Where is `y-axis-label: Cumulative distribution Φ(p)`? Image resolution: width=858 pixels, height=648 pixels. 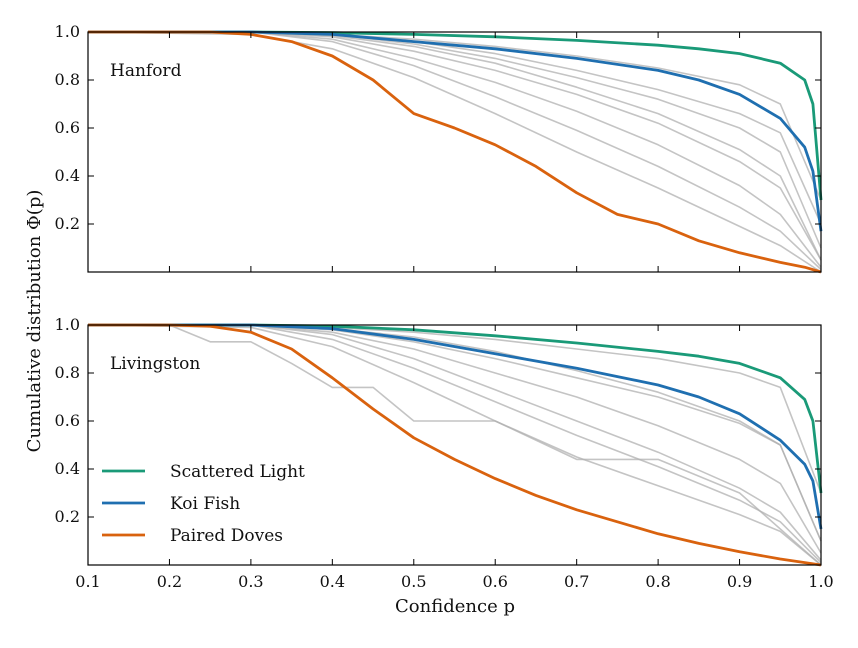 y-axis-label: Cumulative distribution Φ(p) is located at coordinates (34, 321).